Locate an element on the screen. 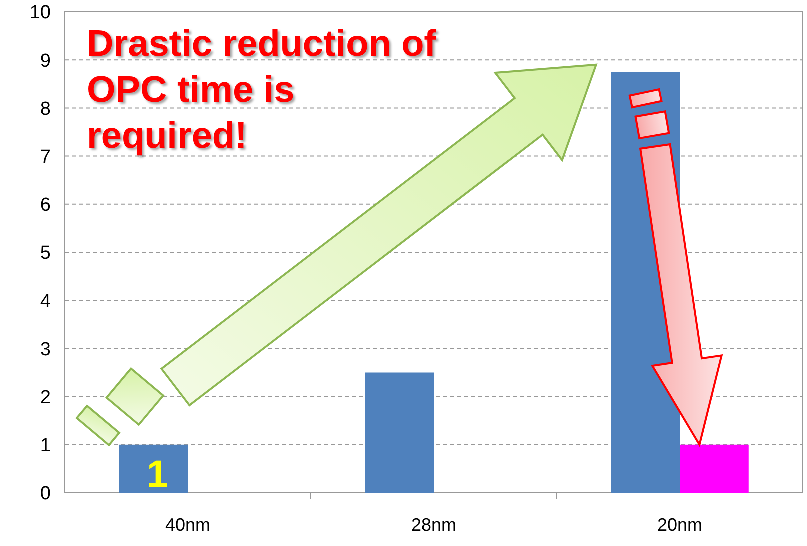 This screenshot has height=546, width=807. annotation: Drastic reduction of OPC time is required! is located at coordinates (262, 89).